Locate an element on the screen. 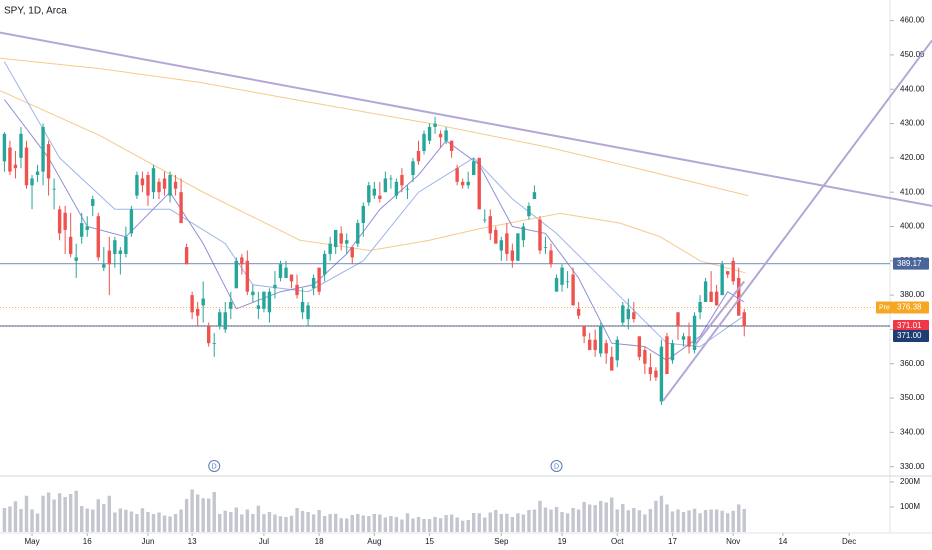  dividend-marker is located at coordinates (214, 466).